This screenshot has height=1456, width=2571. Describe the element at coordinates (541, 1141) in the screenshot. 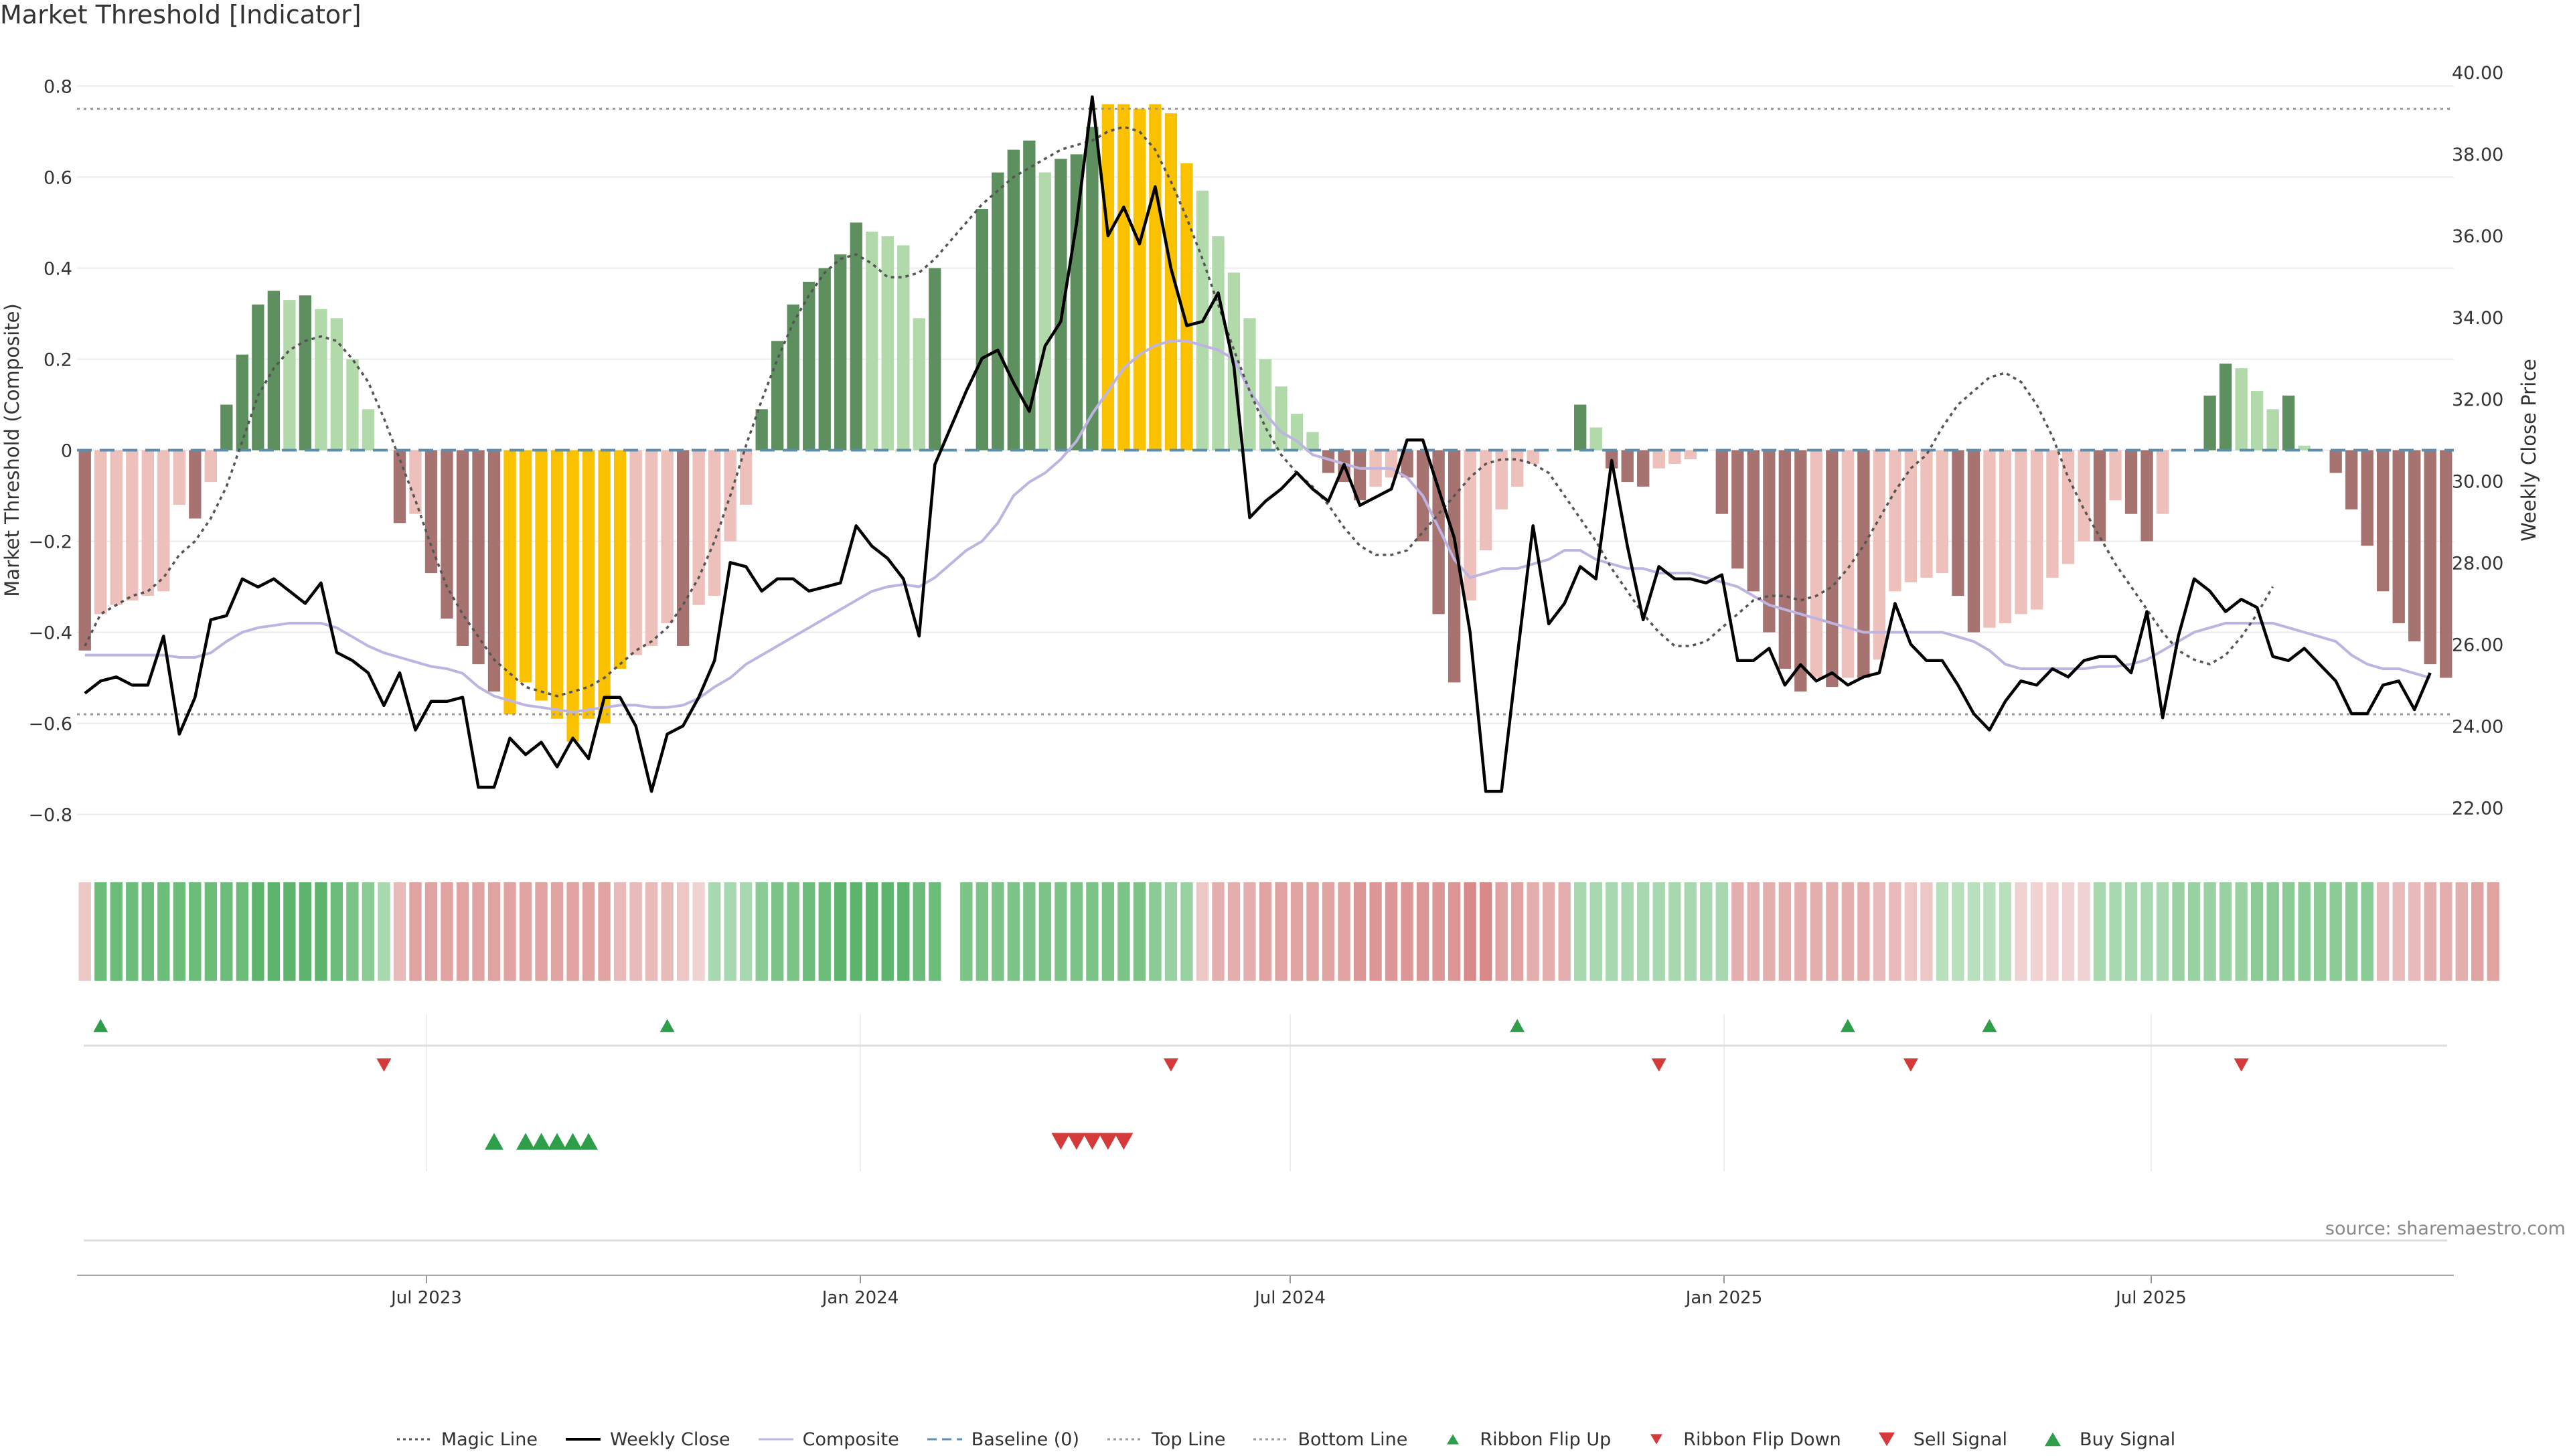

I see `buy-signal-marker` at that location.